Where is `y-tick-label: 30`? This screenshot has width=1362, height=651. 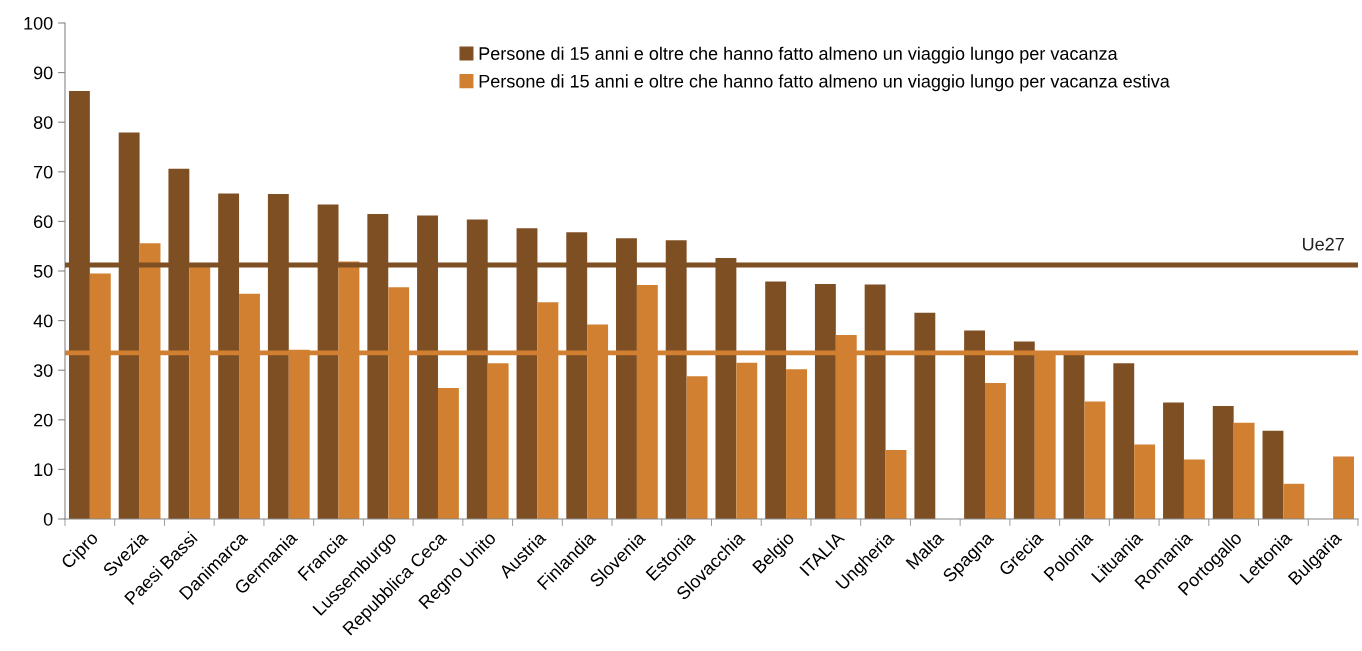 y-tick-label: 30 is located at coordinates (43, 370).